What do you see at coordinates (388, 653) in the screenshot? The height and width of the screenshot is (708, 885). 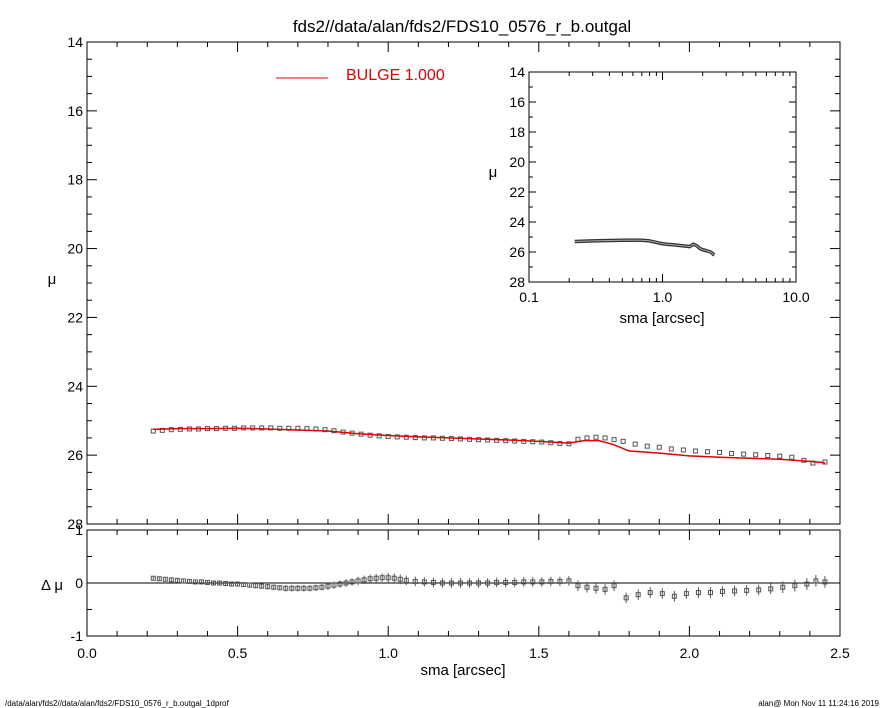 I see `x-tick-label: 1.0` at bounding box center [388, 653].